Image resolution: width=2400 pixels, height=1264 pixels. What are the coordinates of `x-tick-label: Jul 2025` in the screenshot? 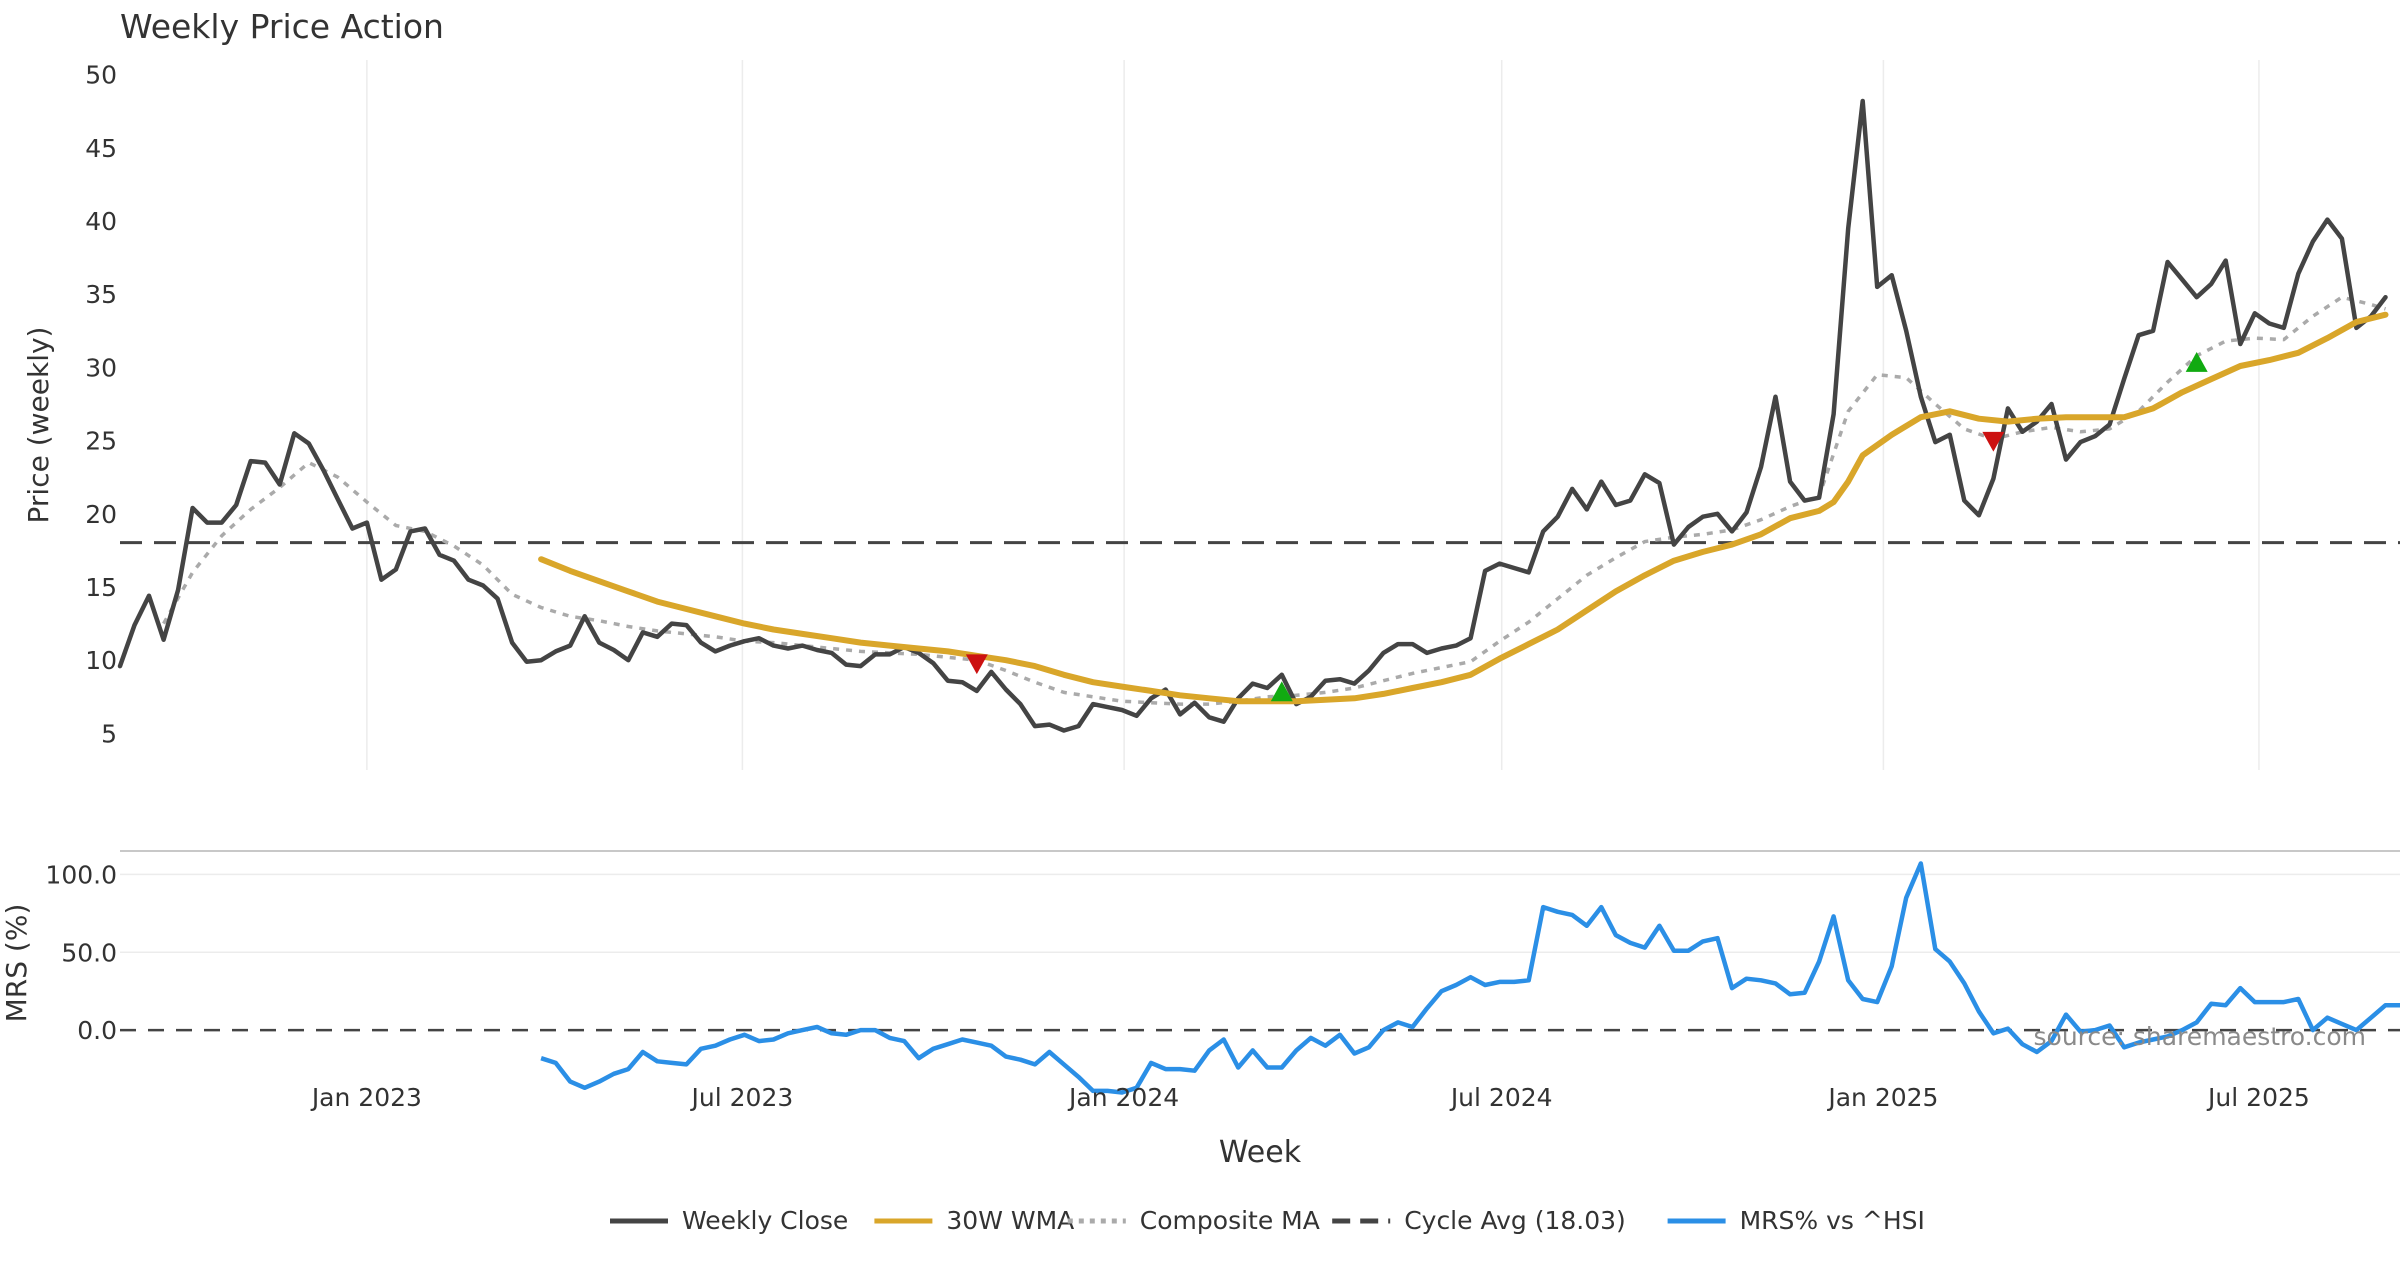 It's located at (2258, 1097).